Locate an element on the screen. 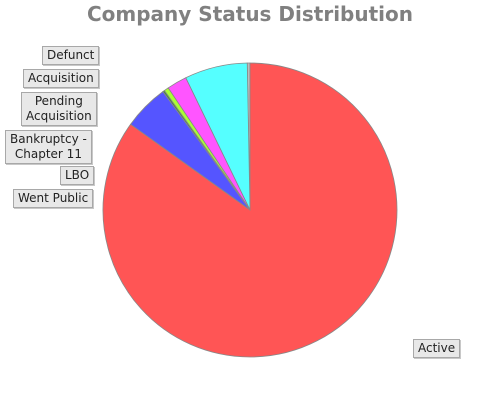 The width and height of the screenshot is (500, 400). slice-label-went-public: Went Public is located at coordinates (53, 198).